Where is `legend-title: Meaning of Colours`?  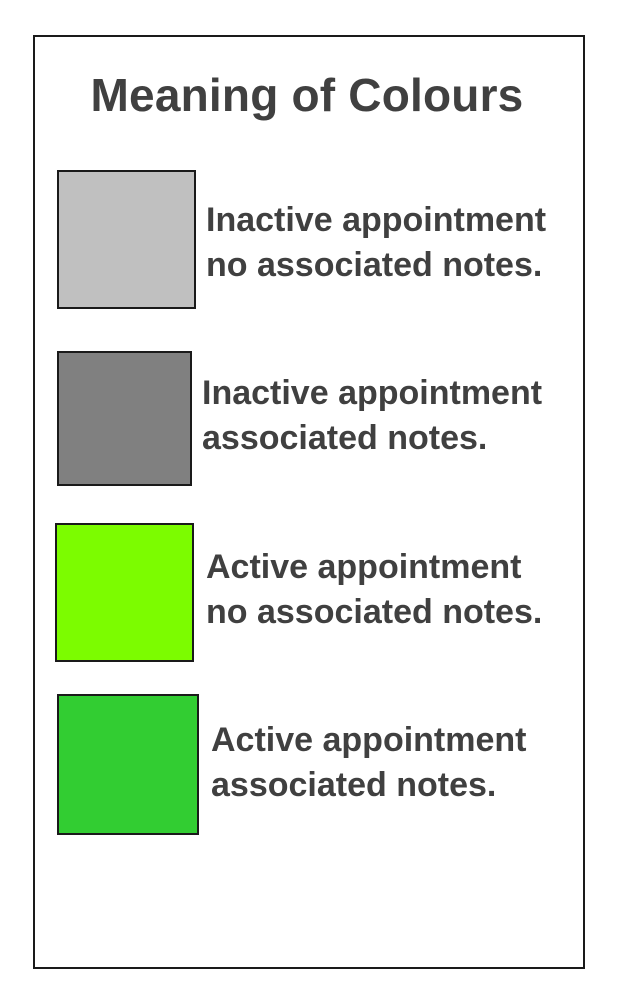 legend-title: Meaning of Colours is located at coordinates (307, 95).